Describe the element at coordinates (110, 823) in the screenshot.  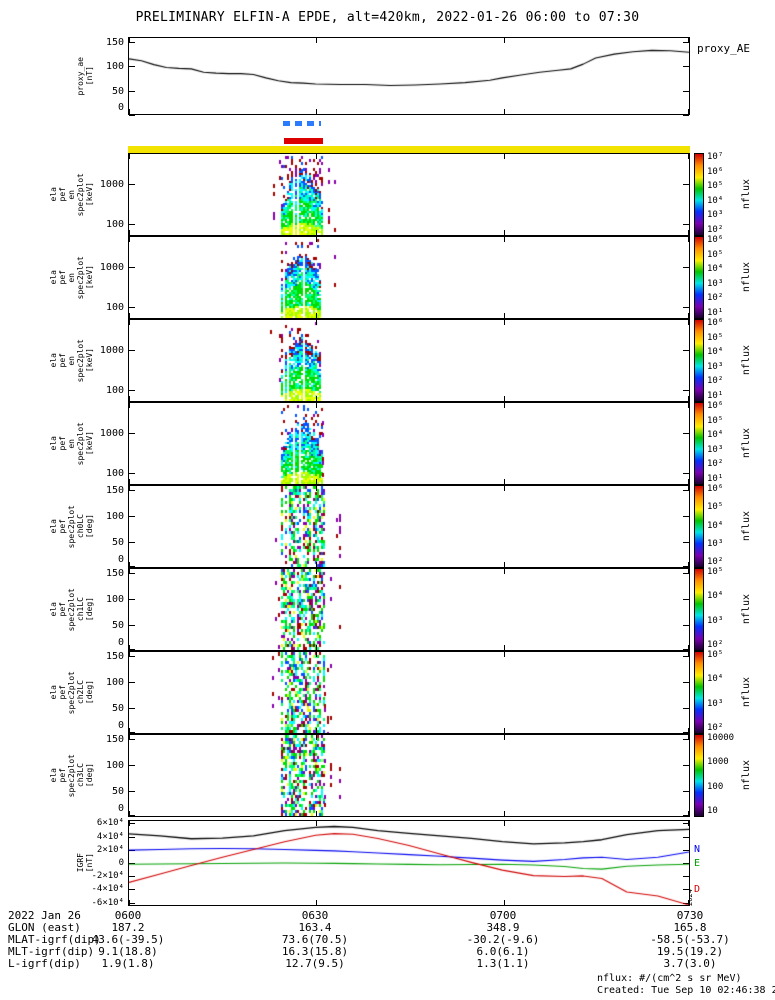
I see `y-tick-label: 6×10⁴` at that location.